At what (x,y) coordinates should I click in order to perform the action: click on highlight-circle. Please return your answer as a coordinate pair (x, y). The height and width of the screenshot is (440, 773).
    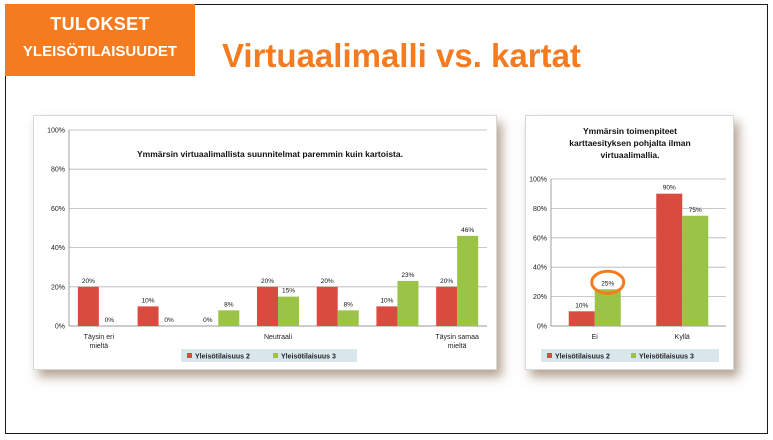
    Looking at the image, I should click on (608, 282).